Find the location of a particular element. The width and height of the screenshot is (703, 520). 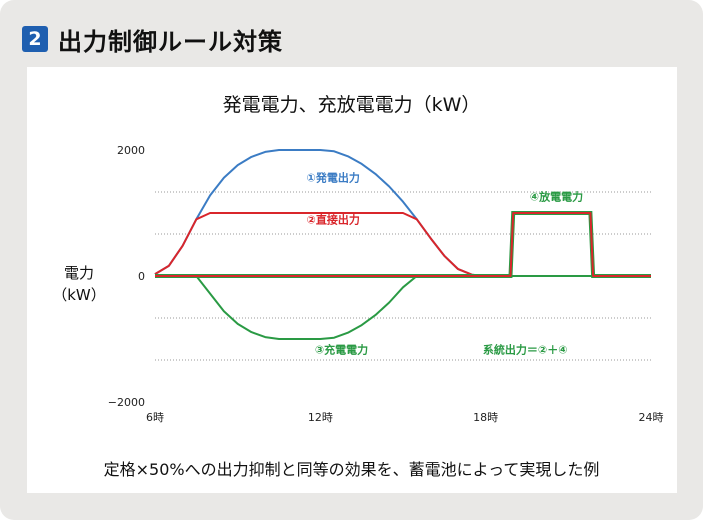

x-tick-label-0: 6時 is located at coordinates (155, 417).